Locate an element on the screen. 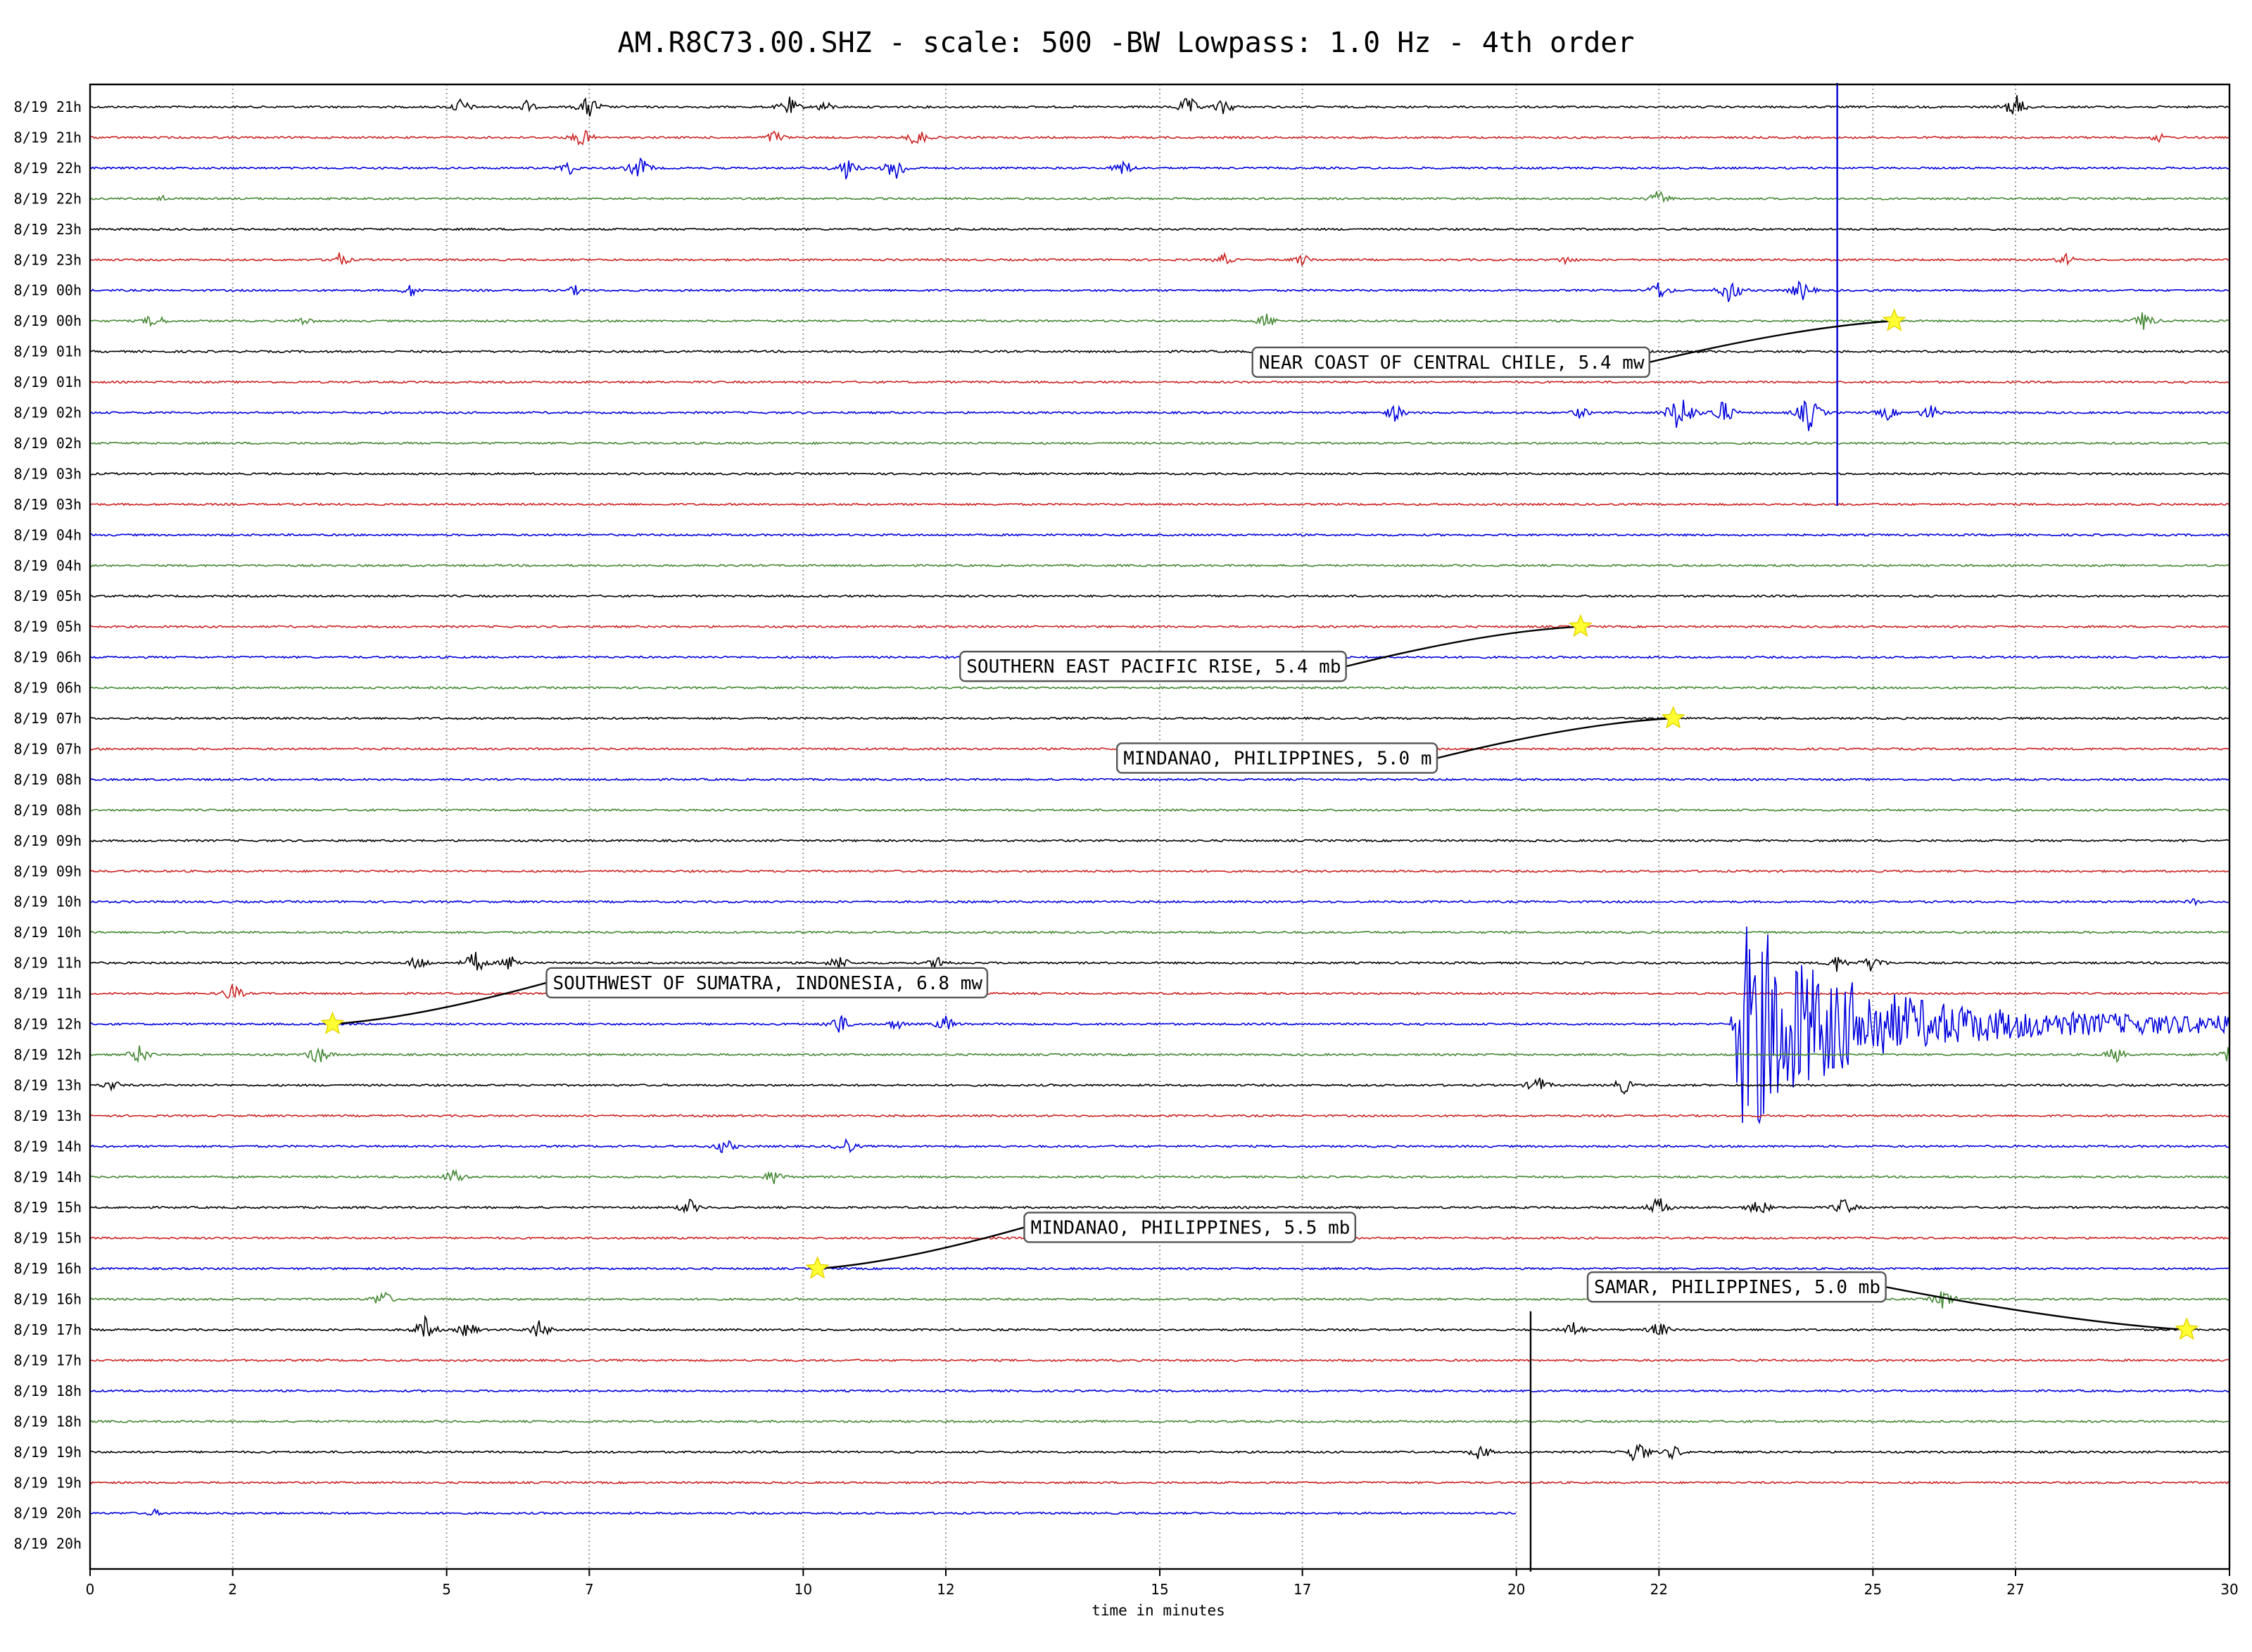  row-label: 8/19 06h is located at coordinates (48, 657).